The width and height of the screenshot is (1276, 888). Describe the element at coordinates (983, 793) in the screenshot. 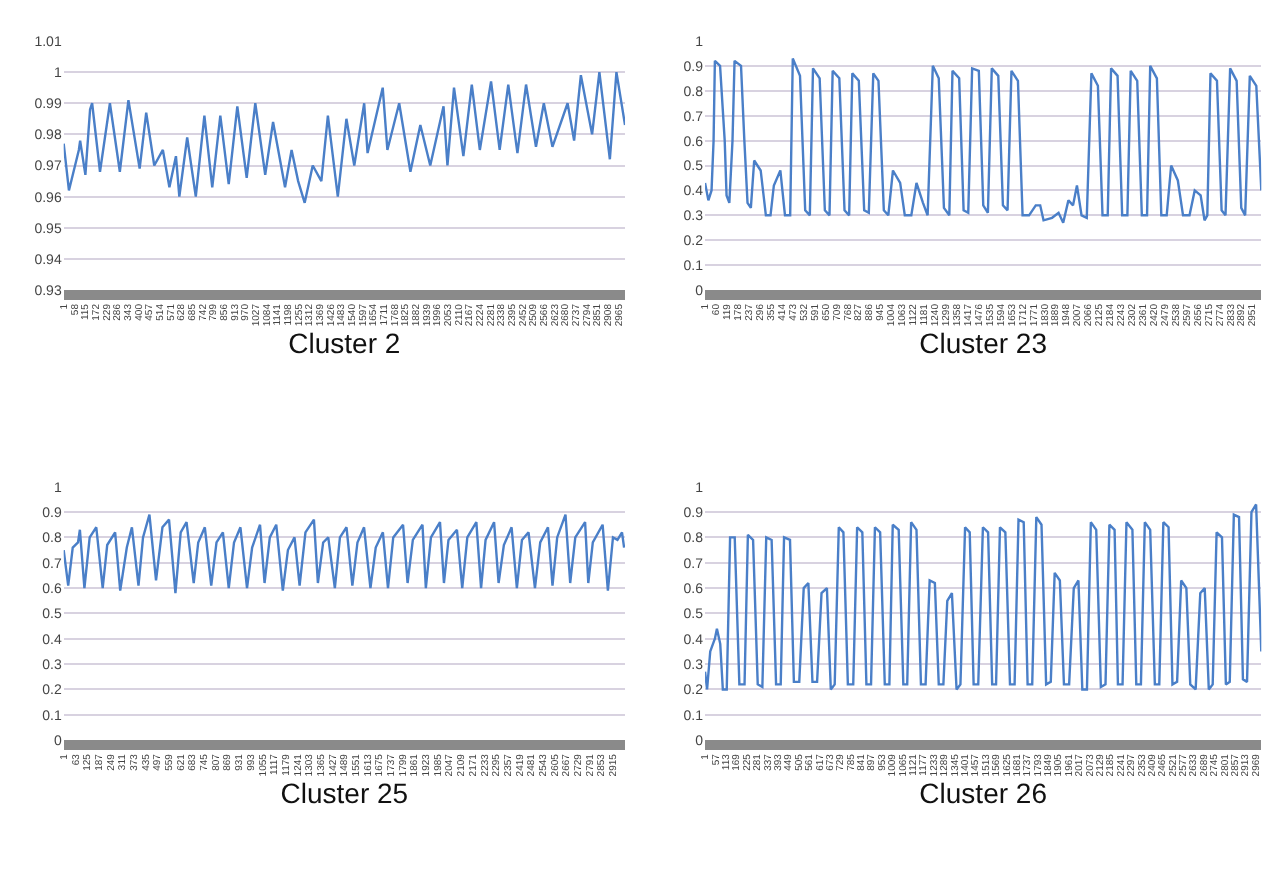

I see `x-axis-title: Cluster 26` at that location.